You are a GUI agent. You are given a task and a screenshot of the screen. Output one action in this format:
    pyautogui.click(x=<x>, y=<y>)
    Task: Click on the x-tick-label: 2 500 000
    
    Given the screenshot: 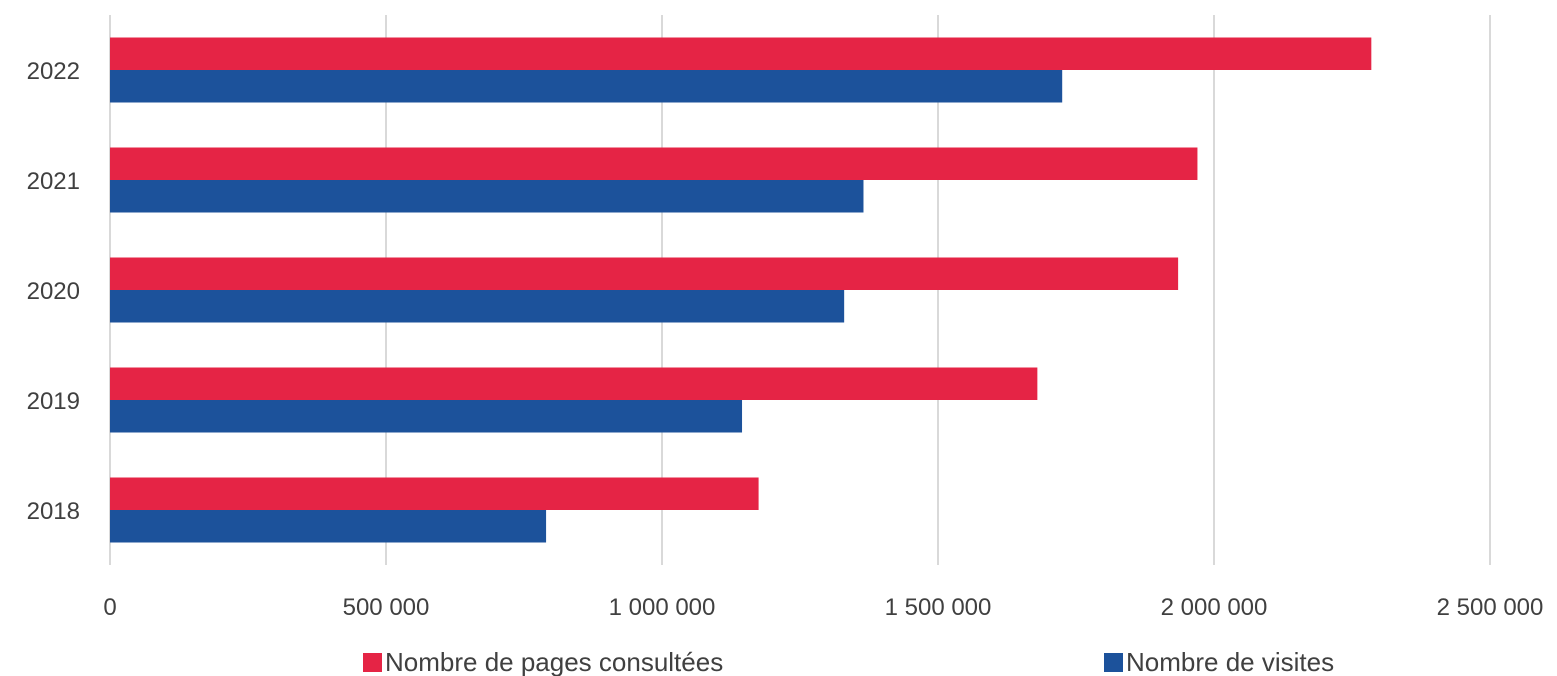 What is the action you would take?
    pyautogui.click(x=1490, y=607)
    